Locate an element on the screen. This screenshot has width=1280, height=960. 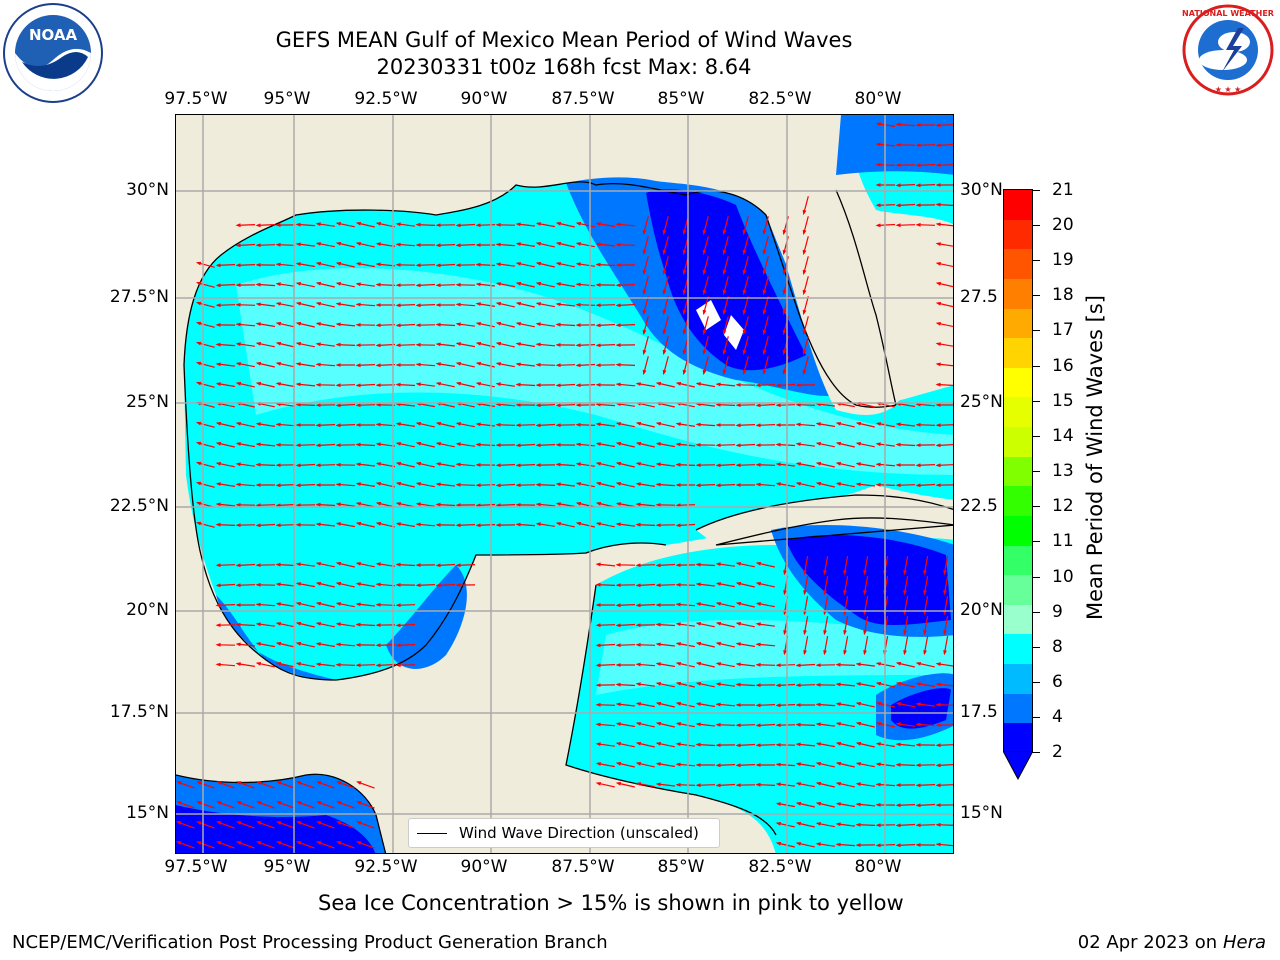
lat-tick-right: 17.5 is located at coordinates (979, 712).